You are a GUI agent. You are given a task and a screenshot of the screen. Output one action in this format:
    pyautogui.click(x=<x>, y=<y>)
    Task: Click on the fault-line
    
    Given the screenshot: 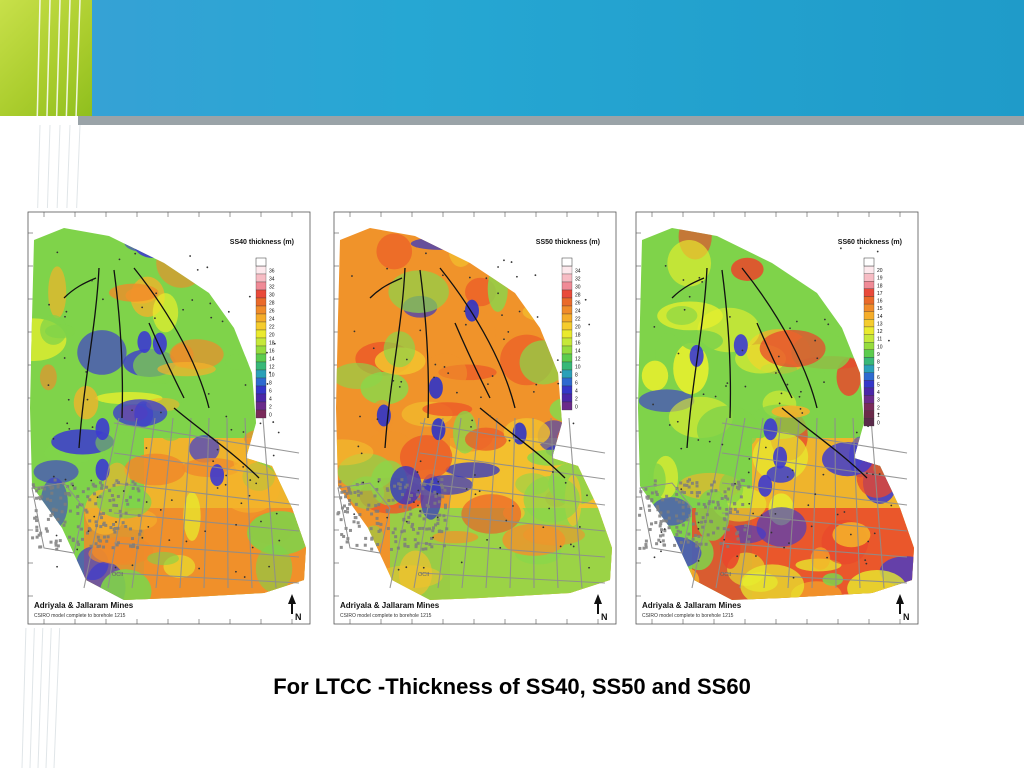 What is the action you would take?
    pyautogui.click(x=395, y=358)
    